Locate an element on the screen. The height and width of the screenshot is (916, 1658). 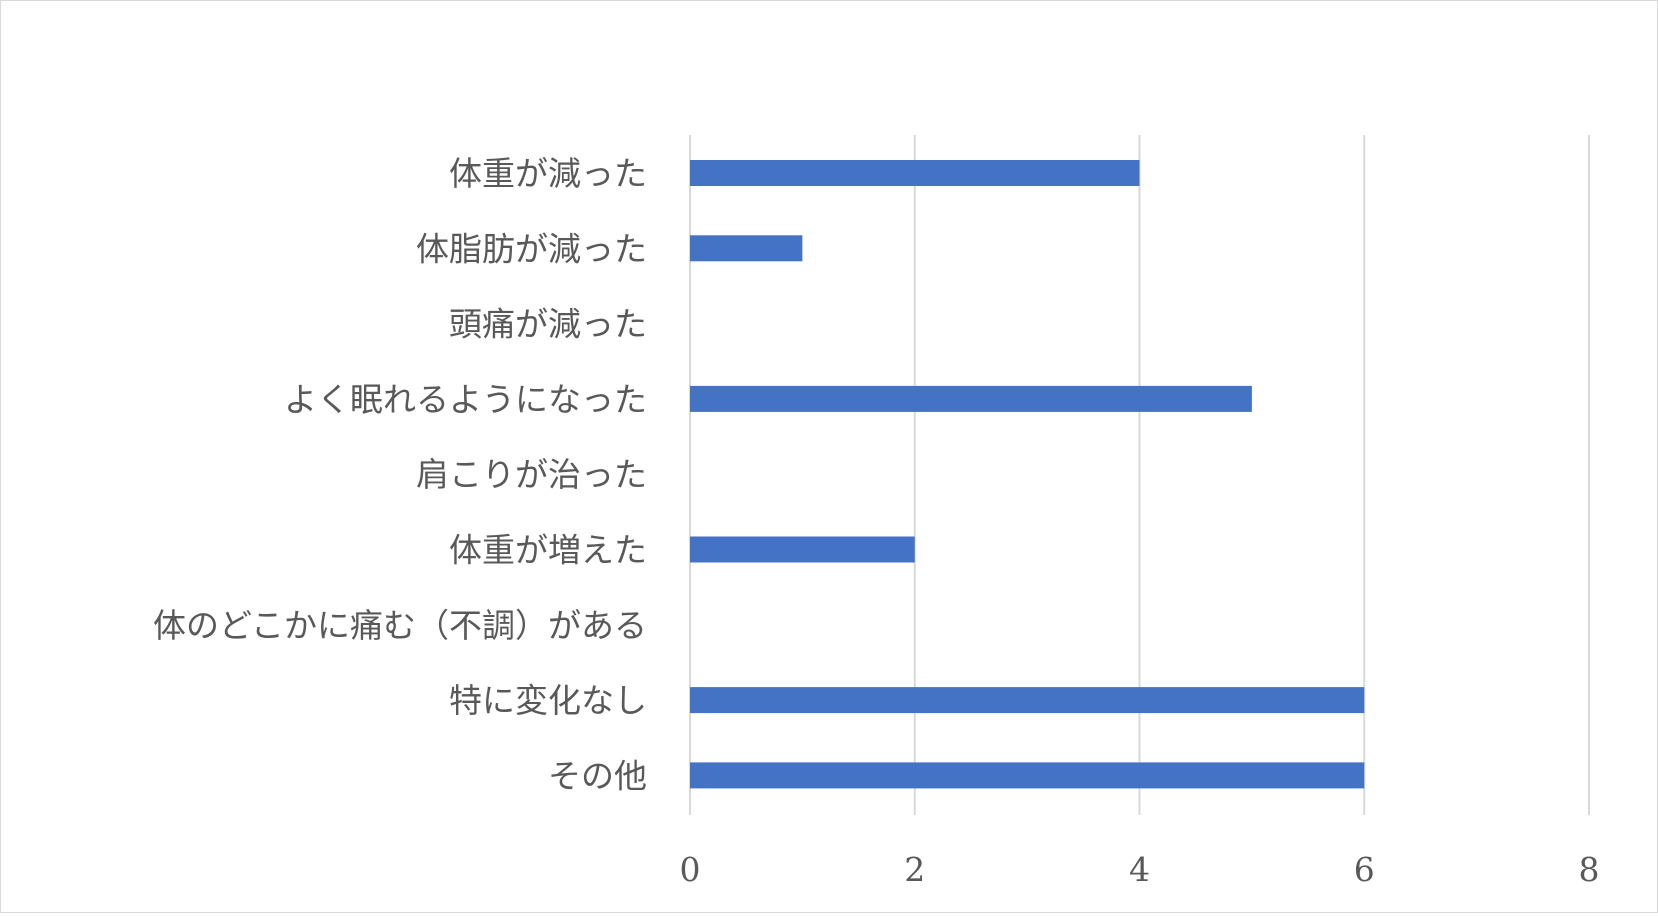
x-tick-labels: 0 2 4 6 8 is located at coordinates (1140, 869).